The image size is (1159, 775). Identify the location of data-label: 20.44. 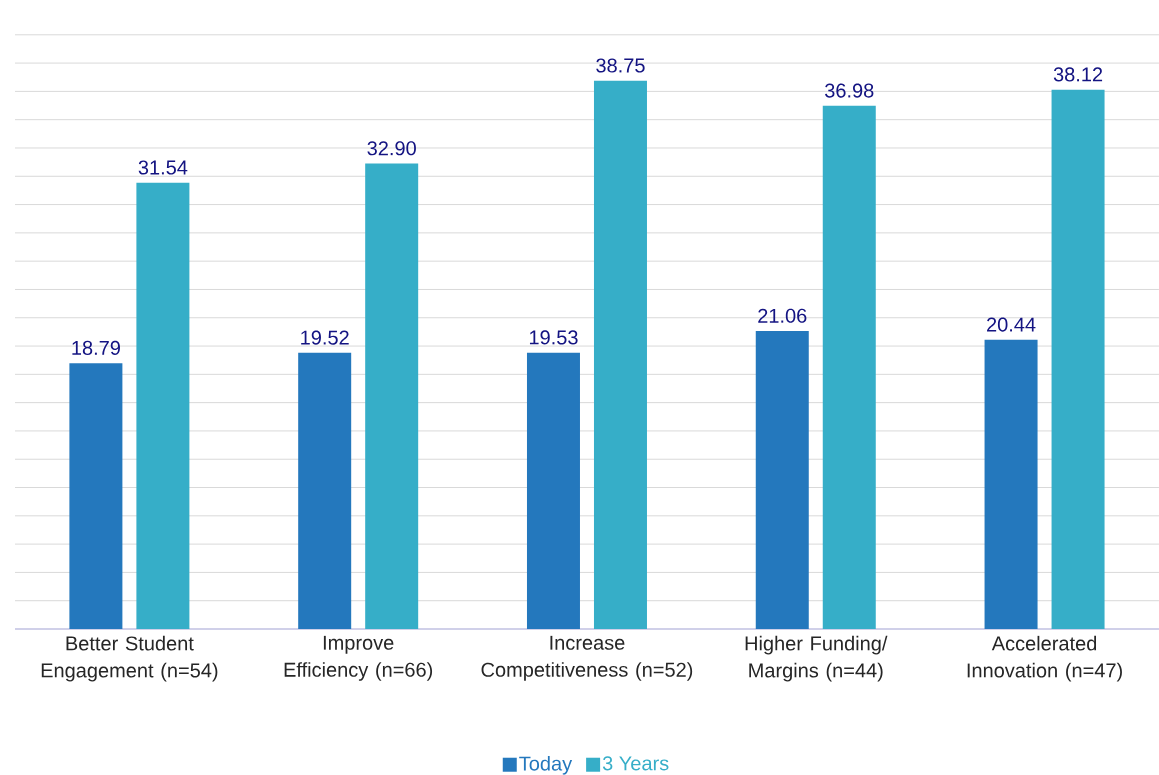
(1011, 324).